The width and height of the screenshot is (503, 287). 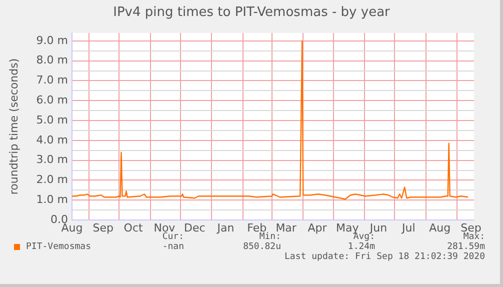 What do you see at coordinates (13, 126) in the screenshot?
I see `y-axis-title: roundtrip time (seconds)` at bounding box center [13, 126].